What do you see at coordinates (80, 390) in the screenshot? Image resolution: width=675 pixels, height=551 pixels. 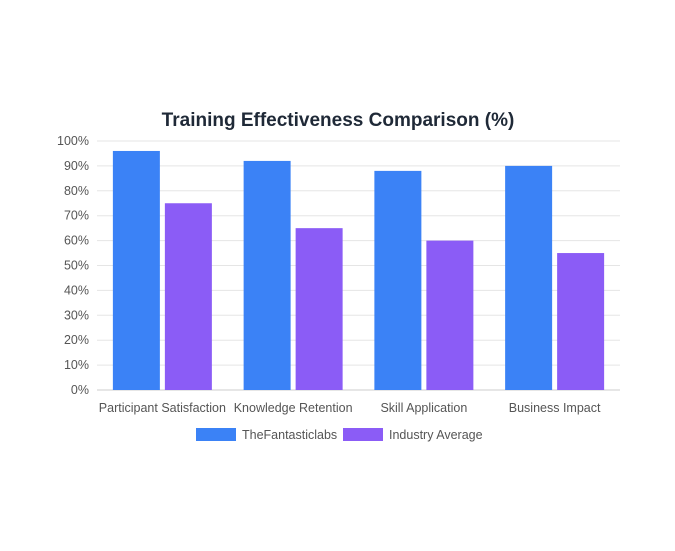 I see `y-tick-label: 0%` at bounding box center [80, 390].